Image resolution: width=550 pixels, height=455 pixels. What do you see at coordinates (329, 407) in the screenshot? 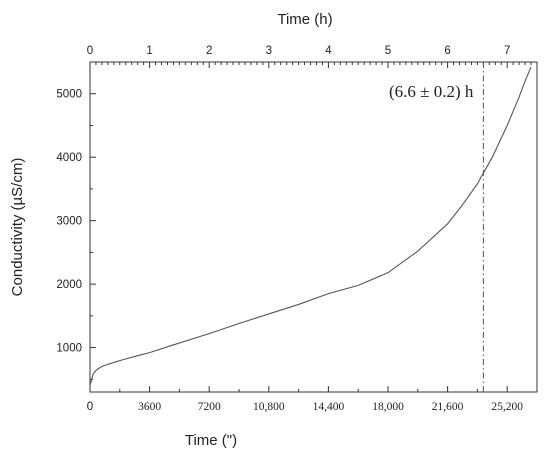
I see `x-tick-label: 14,400` at bounding box center [329, 407].